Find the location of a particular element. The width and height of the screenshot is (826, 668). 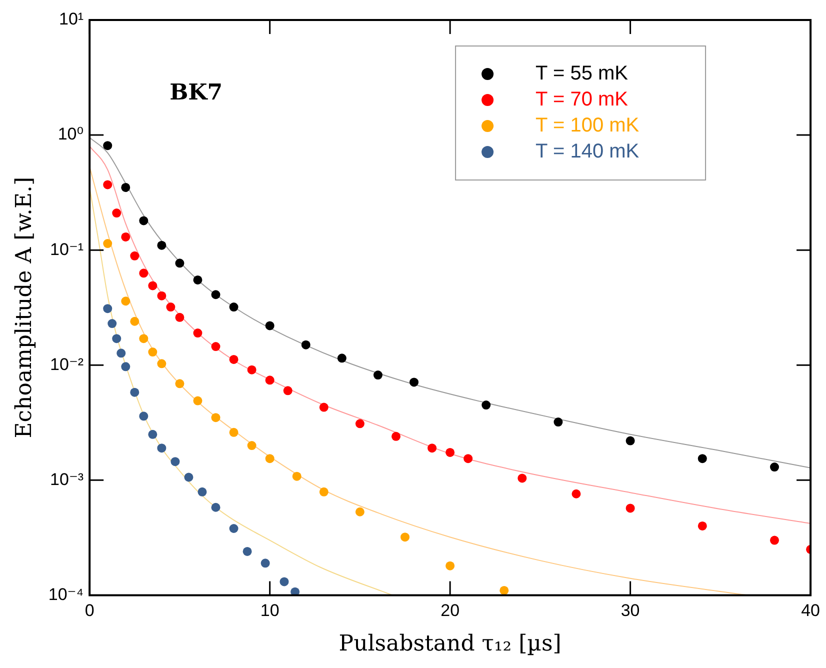

y-tick-label: 10⁻² is located at coordinates (67, 364).